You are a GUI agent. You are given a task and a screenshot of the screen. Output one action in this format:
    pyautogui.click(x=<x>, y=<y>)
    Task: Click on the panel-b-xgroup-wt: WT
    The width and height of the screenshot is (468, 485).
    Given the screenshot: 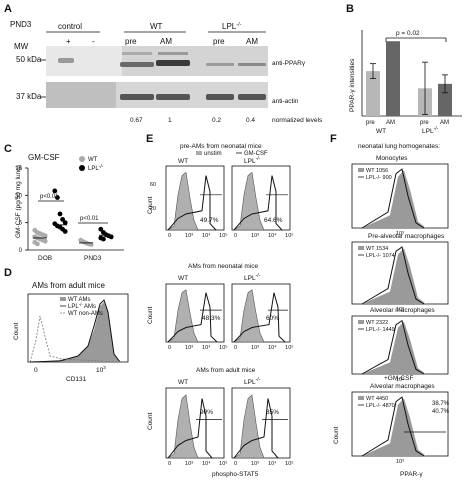 What is the action you would take?
    pyautogui.click(x=381, y=131)
    